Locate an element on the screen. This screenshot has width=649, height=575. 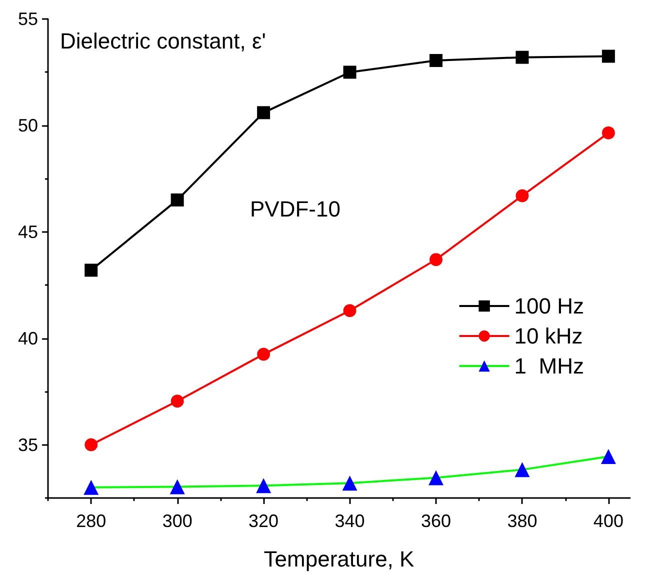
y-axis-title: Dielectric constant, ε' is located at coordinates (163, 41).